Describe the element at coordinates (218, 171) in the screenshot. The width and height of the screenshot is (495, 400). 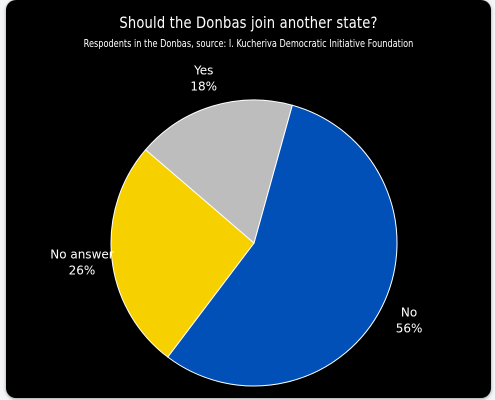
I see `pie-slice-yes` at that location.